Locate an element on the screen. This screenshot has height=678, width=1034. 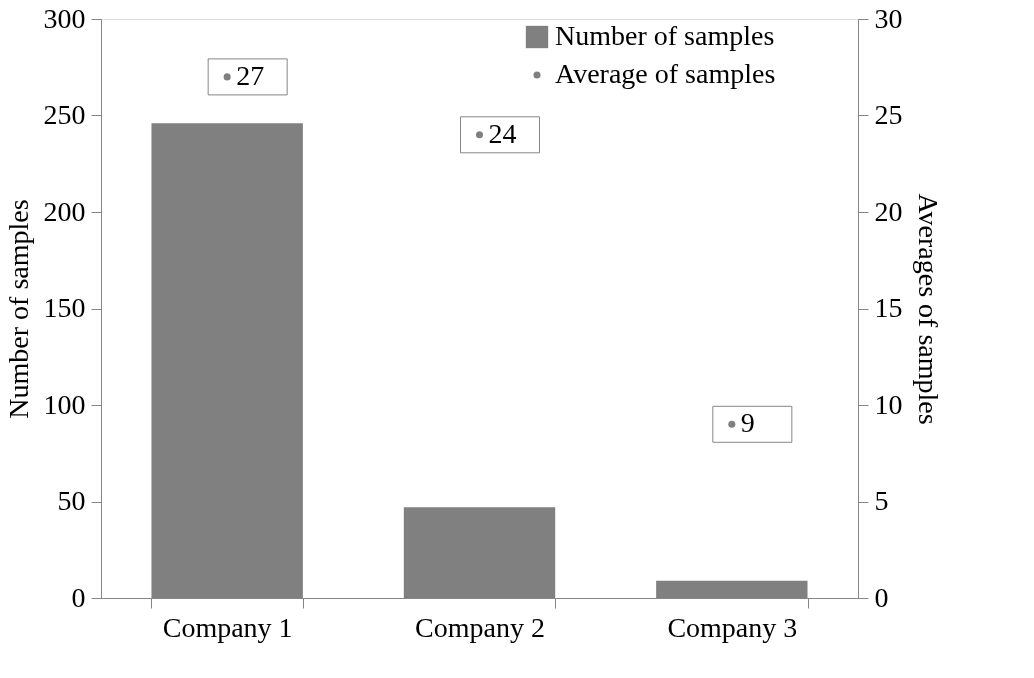
y-tick-label: 150 is located at coordinates (64, 307).